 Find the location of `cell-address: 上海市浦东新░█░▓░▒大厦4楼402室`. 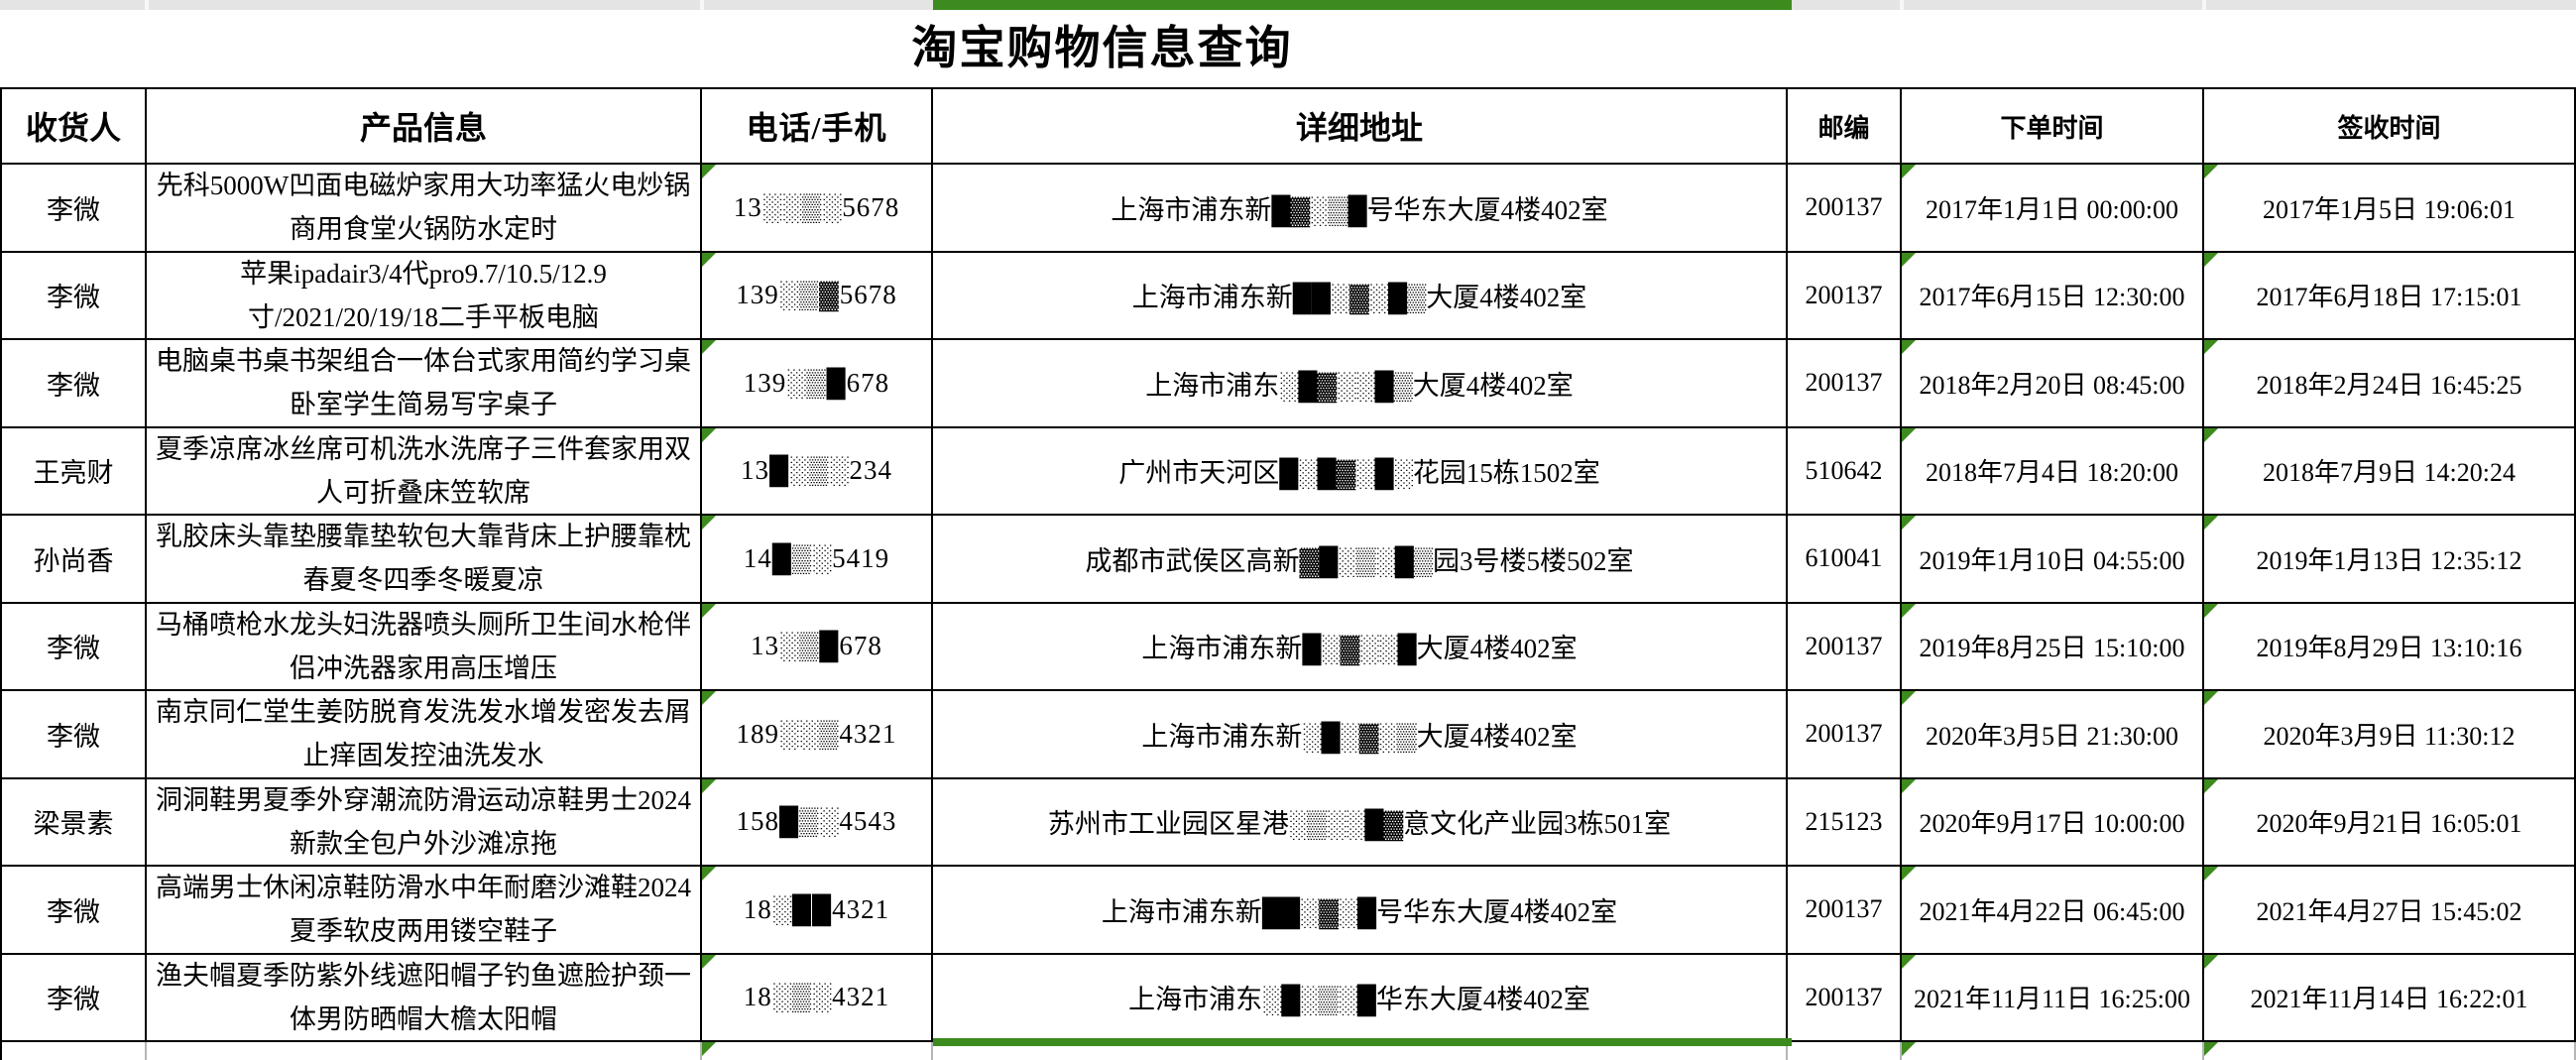

cell-address: 上海市浦东新░█░▓░▒大厦4楼402室 is located at coordinates (1361, 735).